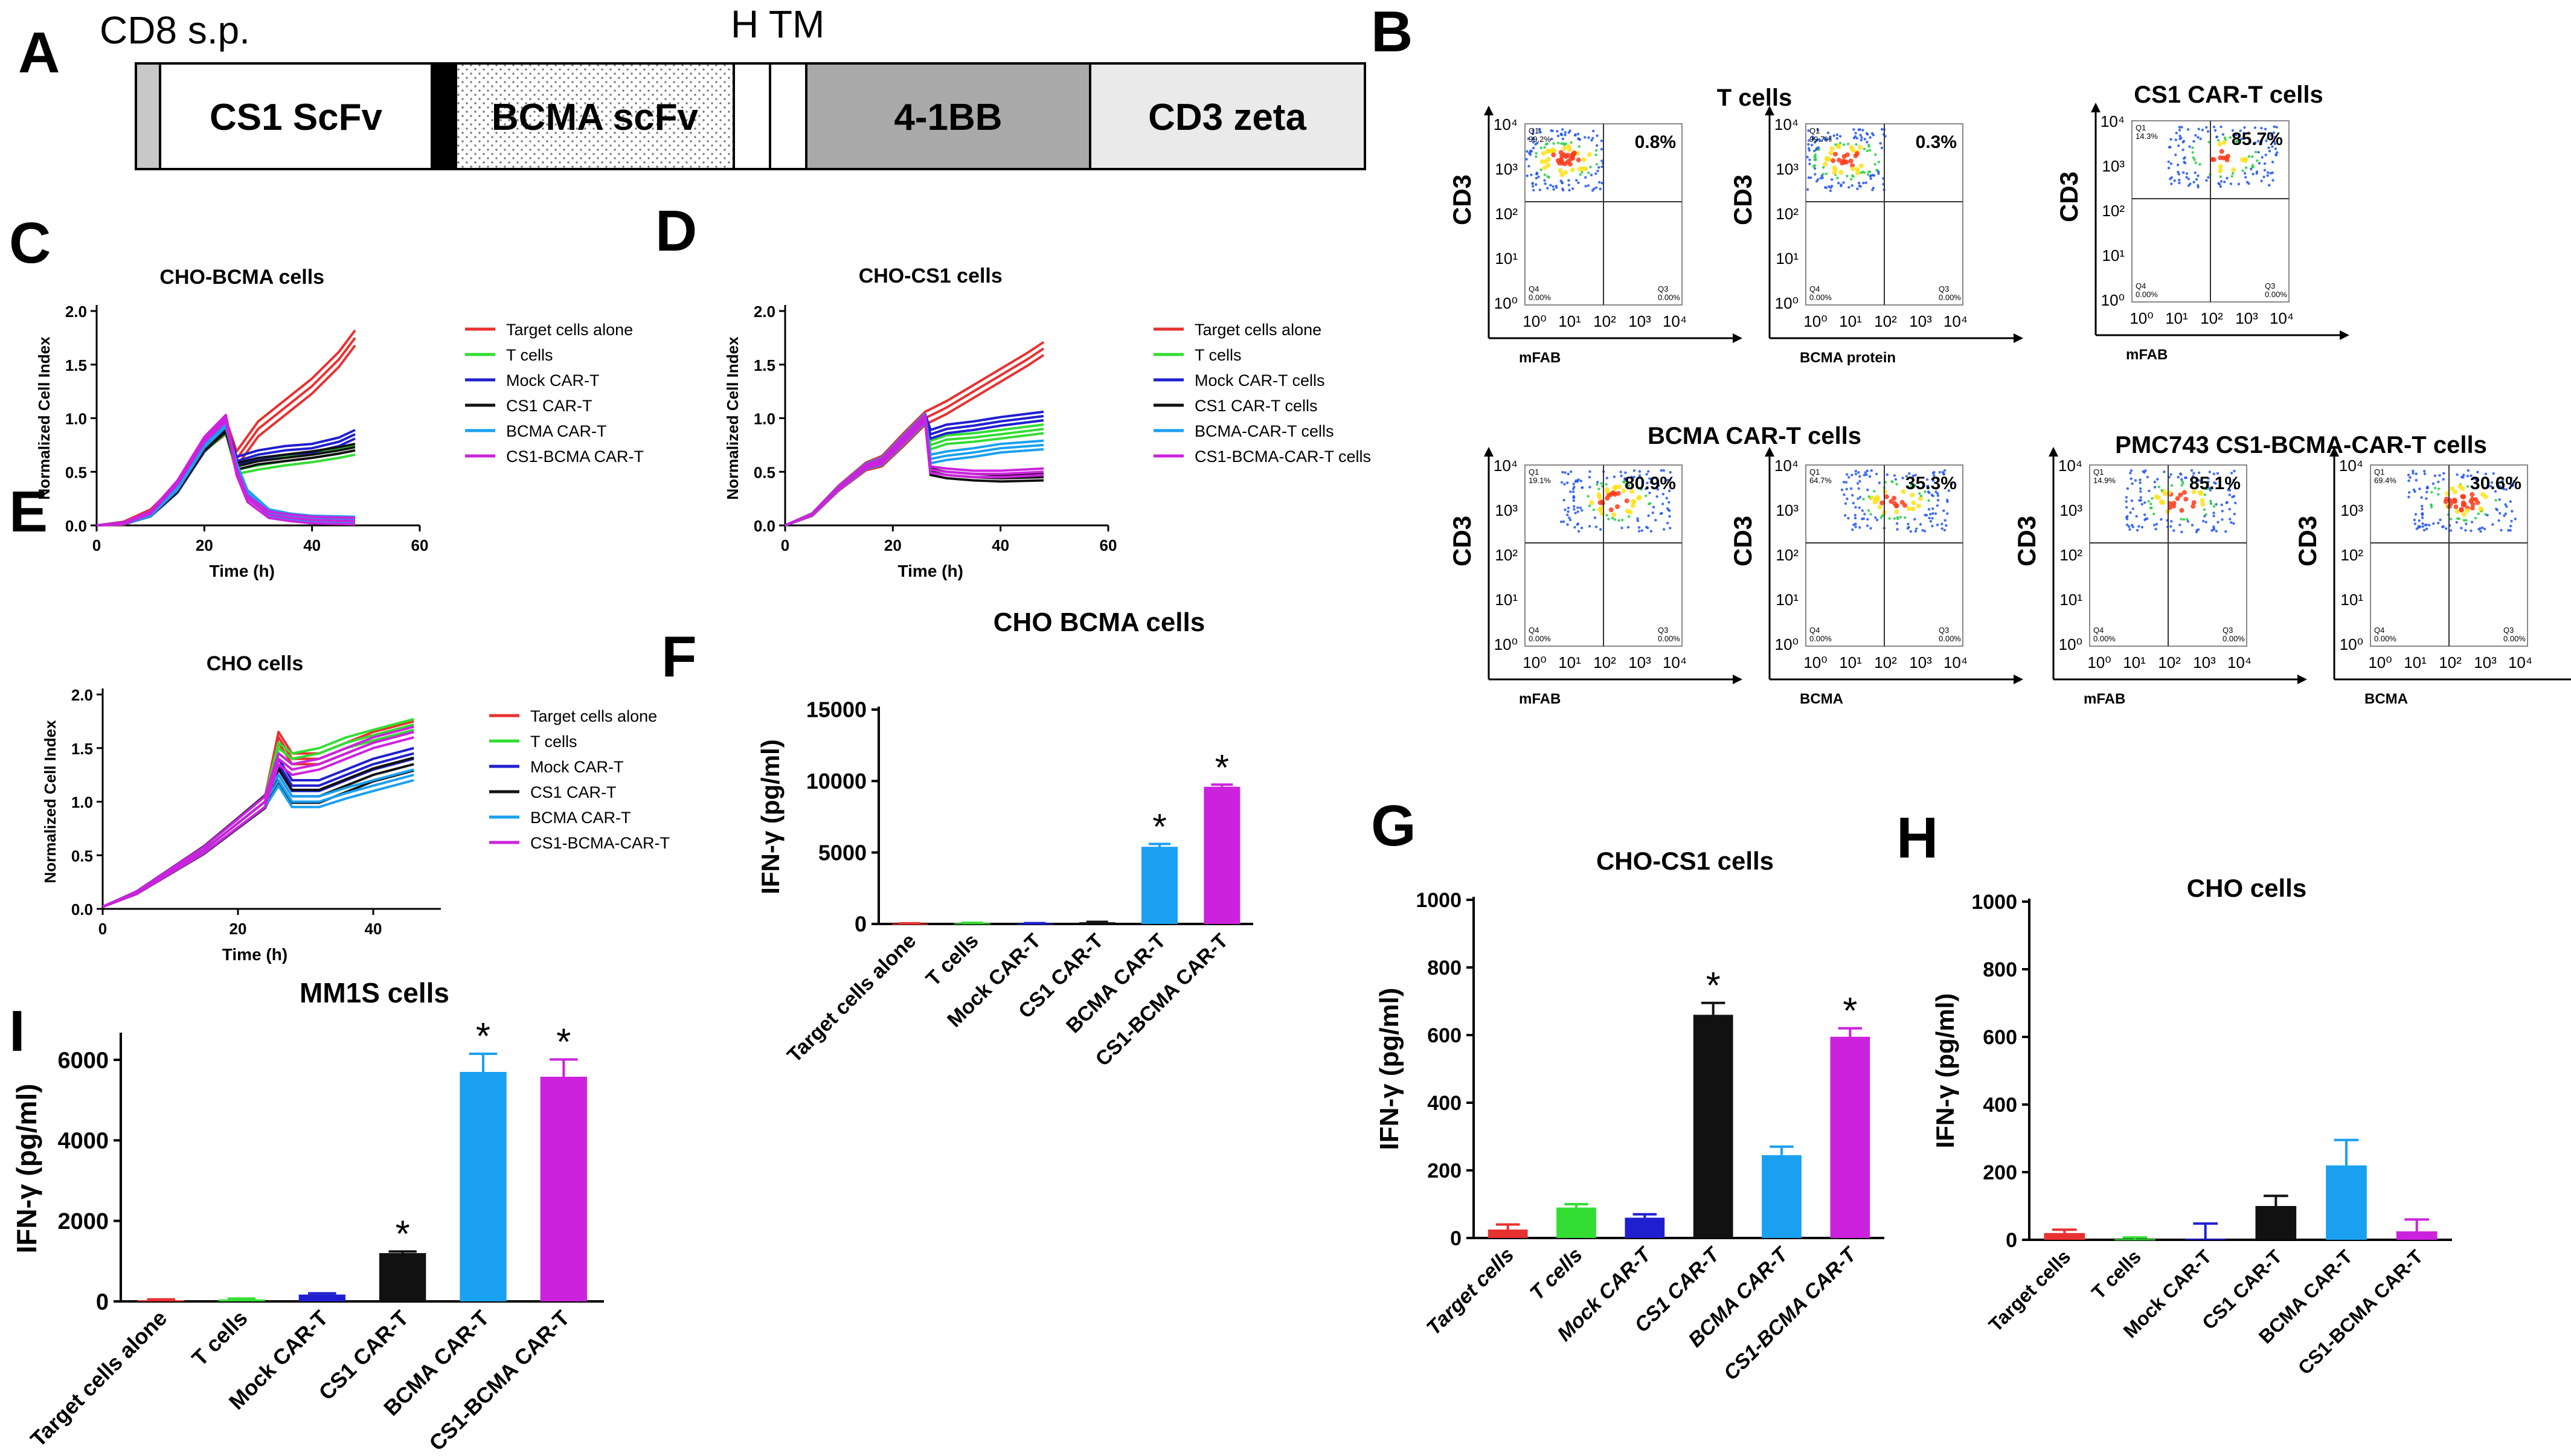 Image resolution: width=2571 pixels, height=1456 pixels. I want to click on y-tick-label: 0.5, so click(764, 472).